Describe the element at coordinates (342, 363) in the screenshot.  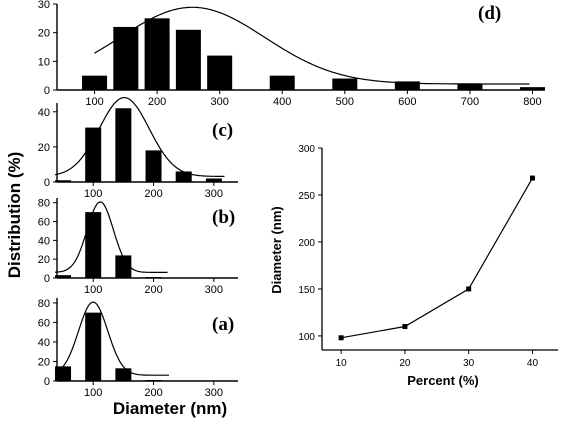
I see `line-x-tick-label: 10` at that location.